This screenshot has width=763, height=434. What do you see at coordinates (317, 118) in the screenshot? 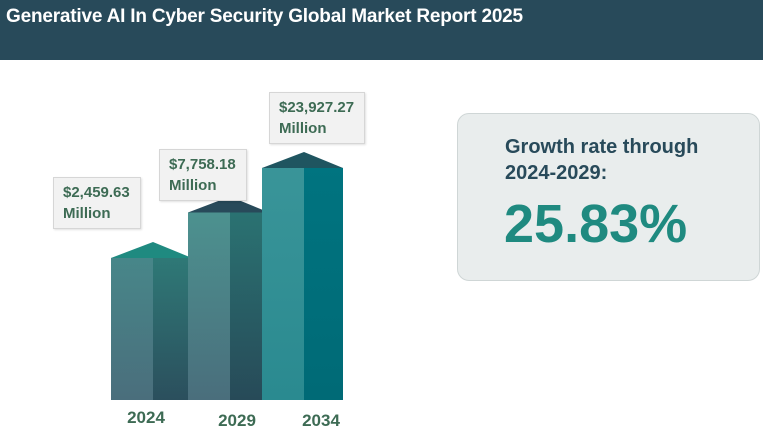
I see `data-label-2034: $23,927.27 Million` at bounding box center [317, 118].